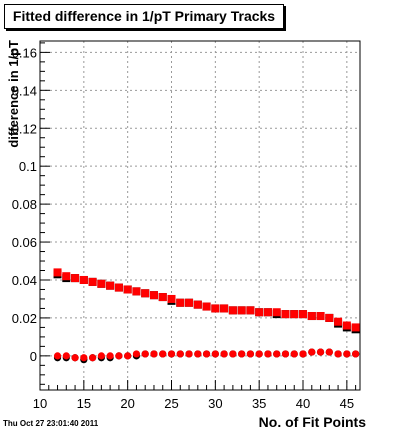  I want to click on y-tick-label: 0.16, so click(24, 52).